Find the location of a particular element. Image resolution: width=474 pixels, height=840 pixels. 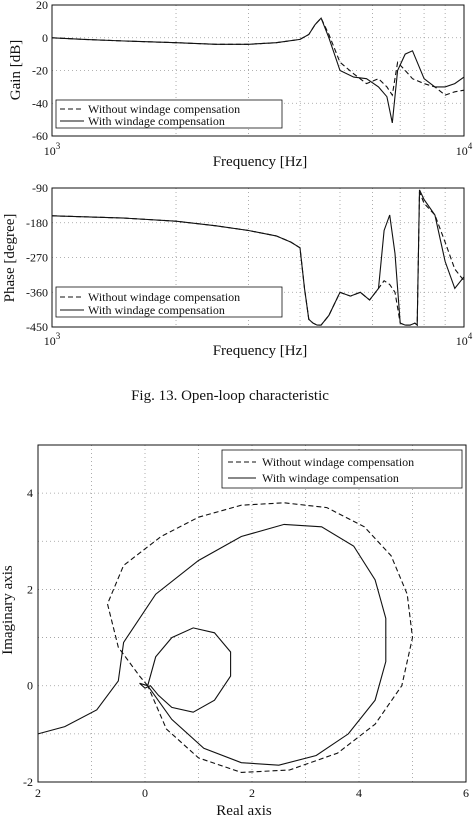

phase-xtick-1: 10⁴ is located at coordinates (464, 339).